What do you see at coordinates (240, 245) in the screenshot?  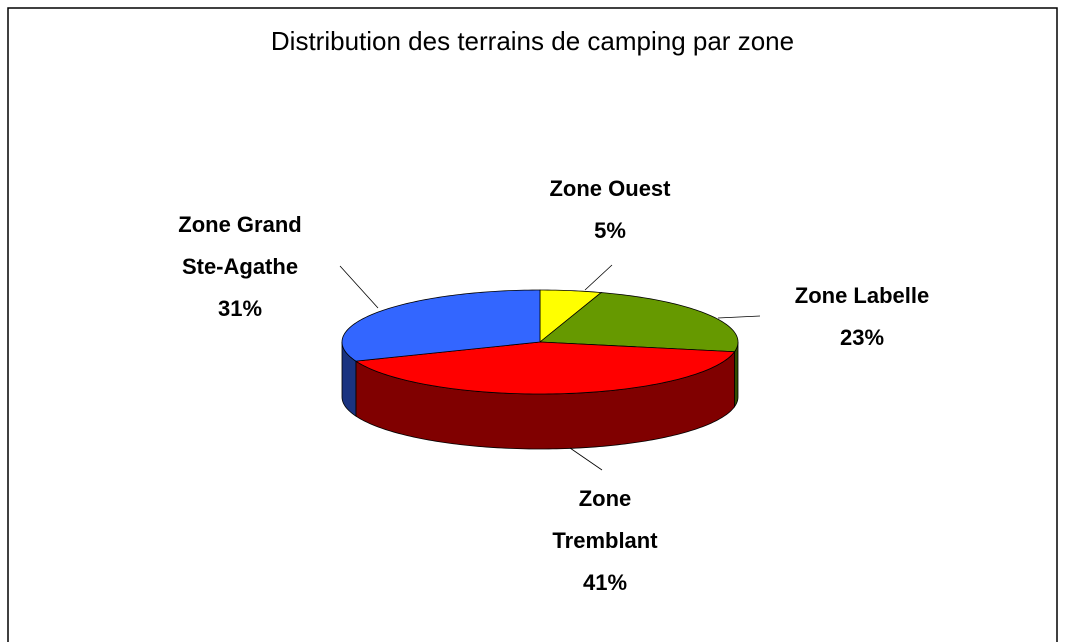 I see `category-label: Zone Grand Ste-Agathe` at bounding box center [240, 245].